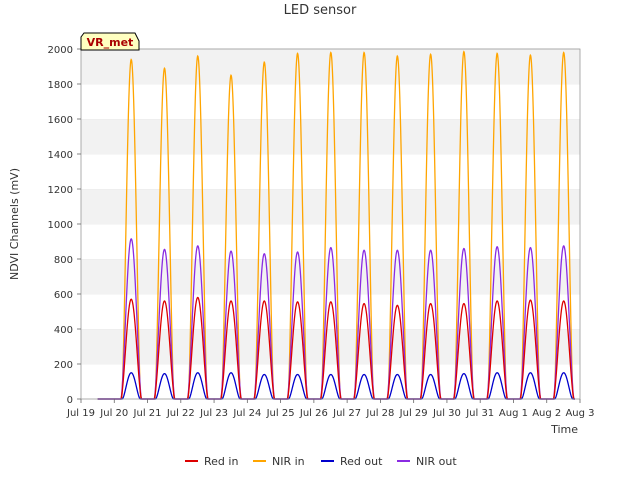 This screenshot has width=640, height=484. What do you see at coordinates (60, 155) in the screenshot?
I see `y-tick-label: 1400` at bounding box center [60, 155].